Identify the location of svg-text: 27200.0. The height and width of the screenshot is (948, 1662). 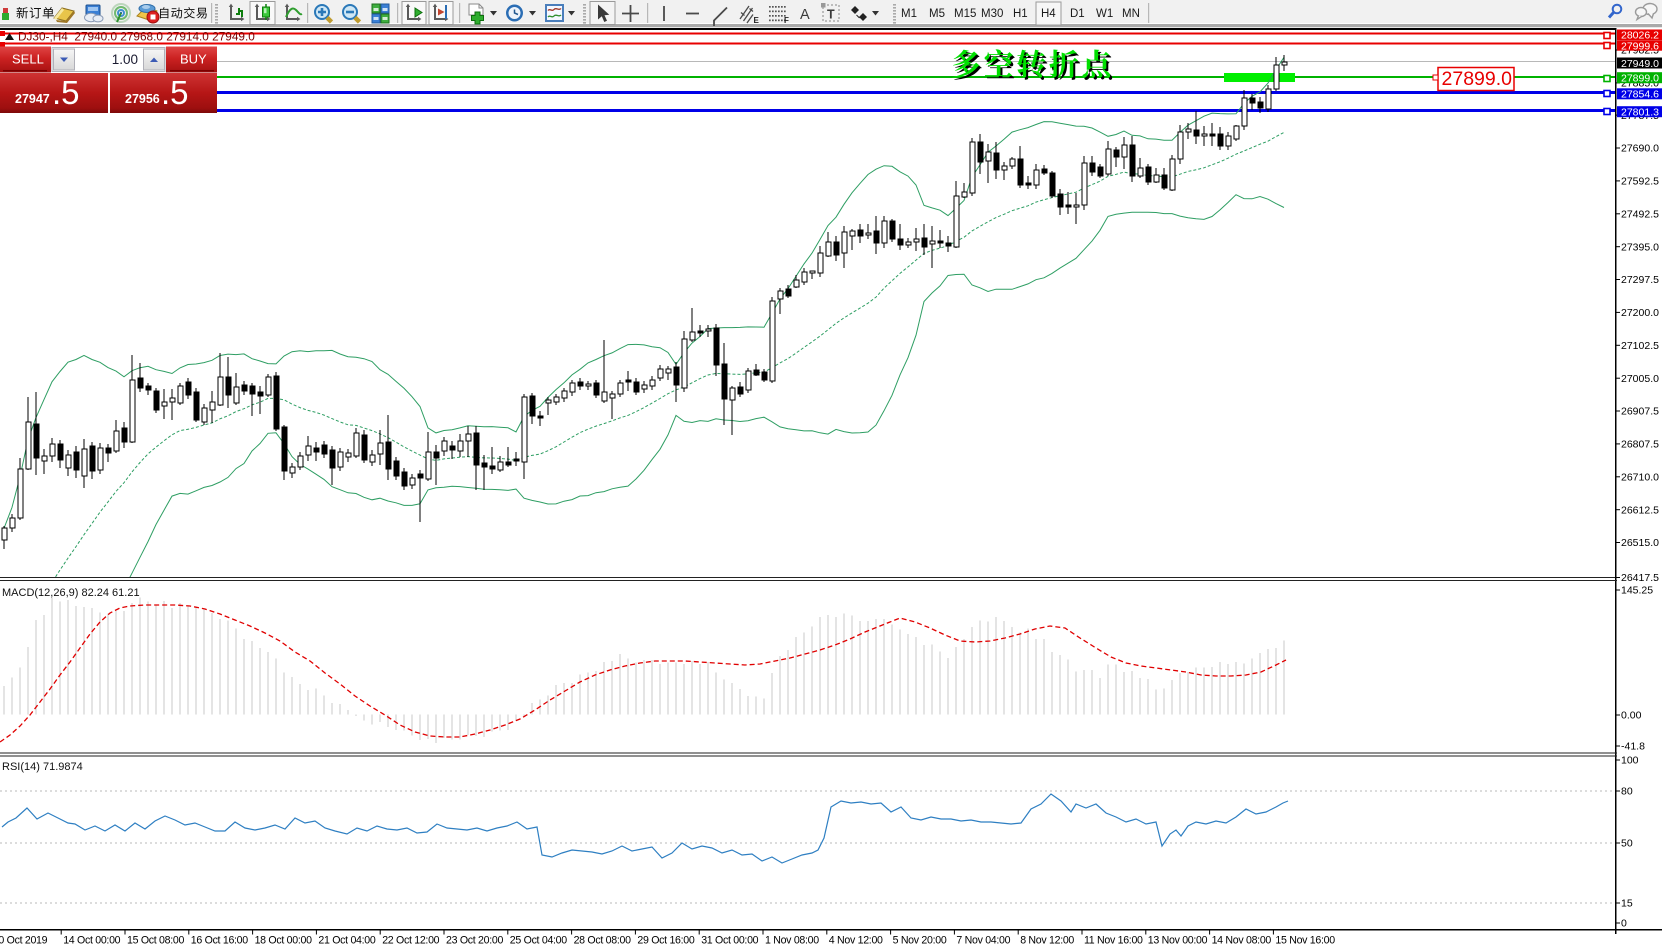
(1640, 313).